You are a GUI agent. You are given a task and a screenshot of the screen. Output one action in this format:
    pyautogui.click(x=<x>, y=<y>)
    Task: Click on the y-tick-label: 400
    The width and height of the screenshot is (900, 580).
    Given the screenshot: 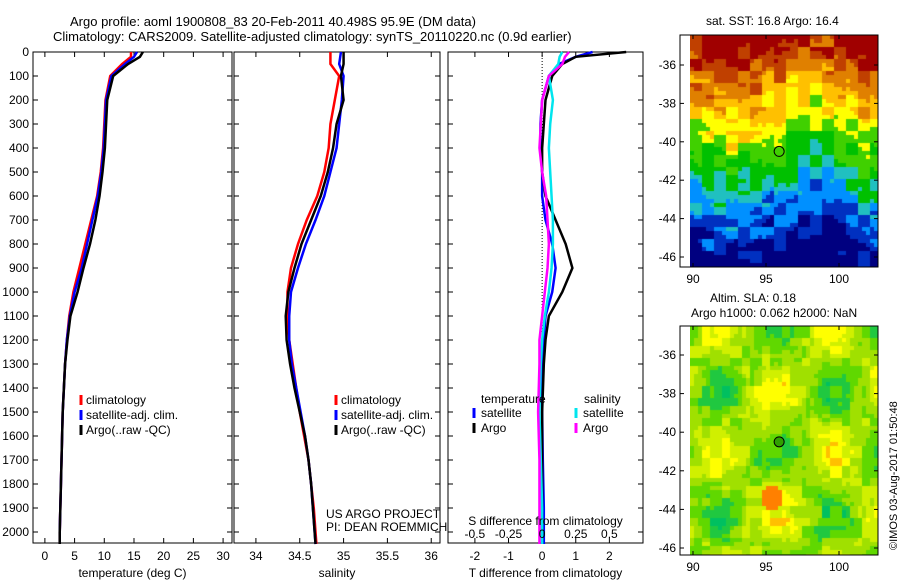 What is the action you would take?
    pyautogui.click(x=19, y=148)
    